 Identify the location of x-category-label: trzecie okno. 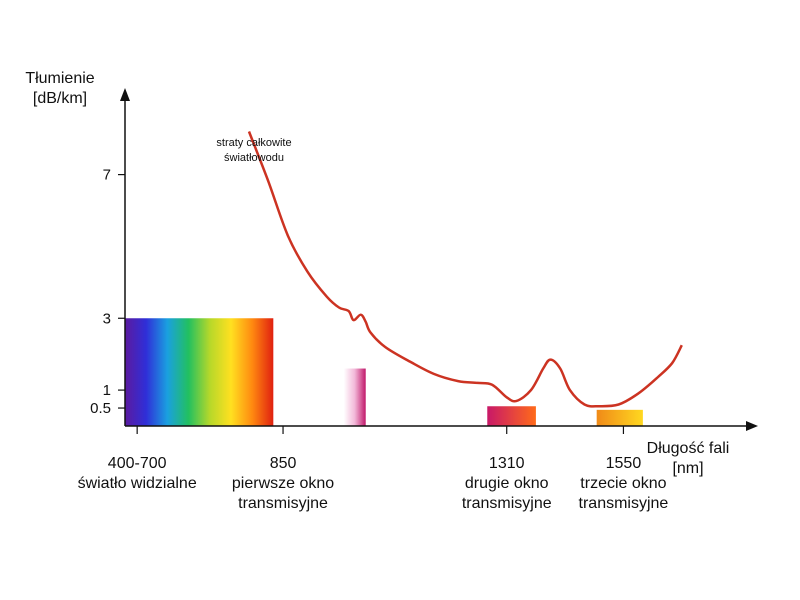
(623, 483).